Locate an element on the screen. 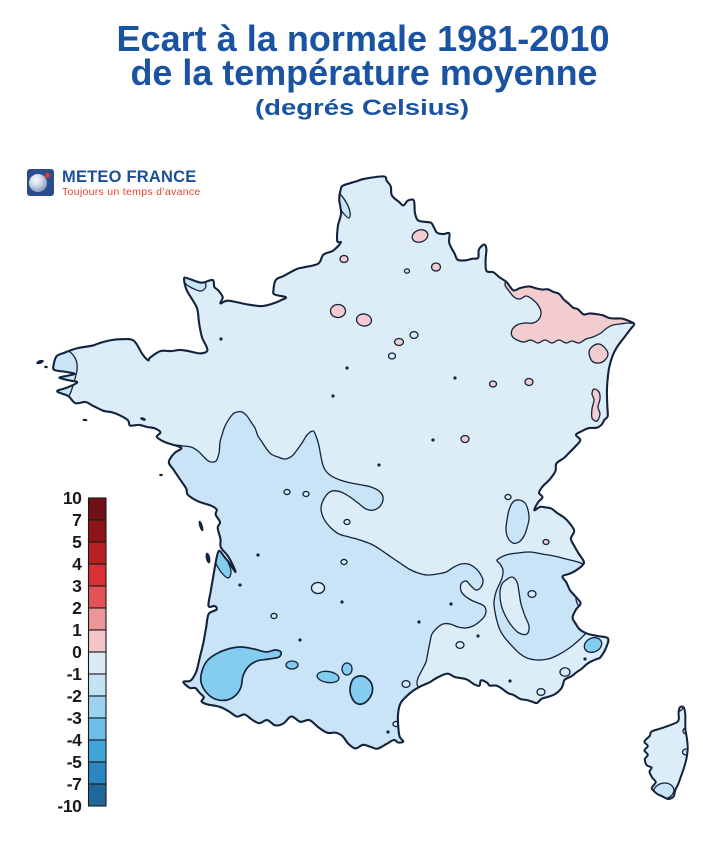  svg-text: 2 is located at coordinates (77, 608).